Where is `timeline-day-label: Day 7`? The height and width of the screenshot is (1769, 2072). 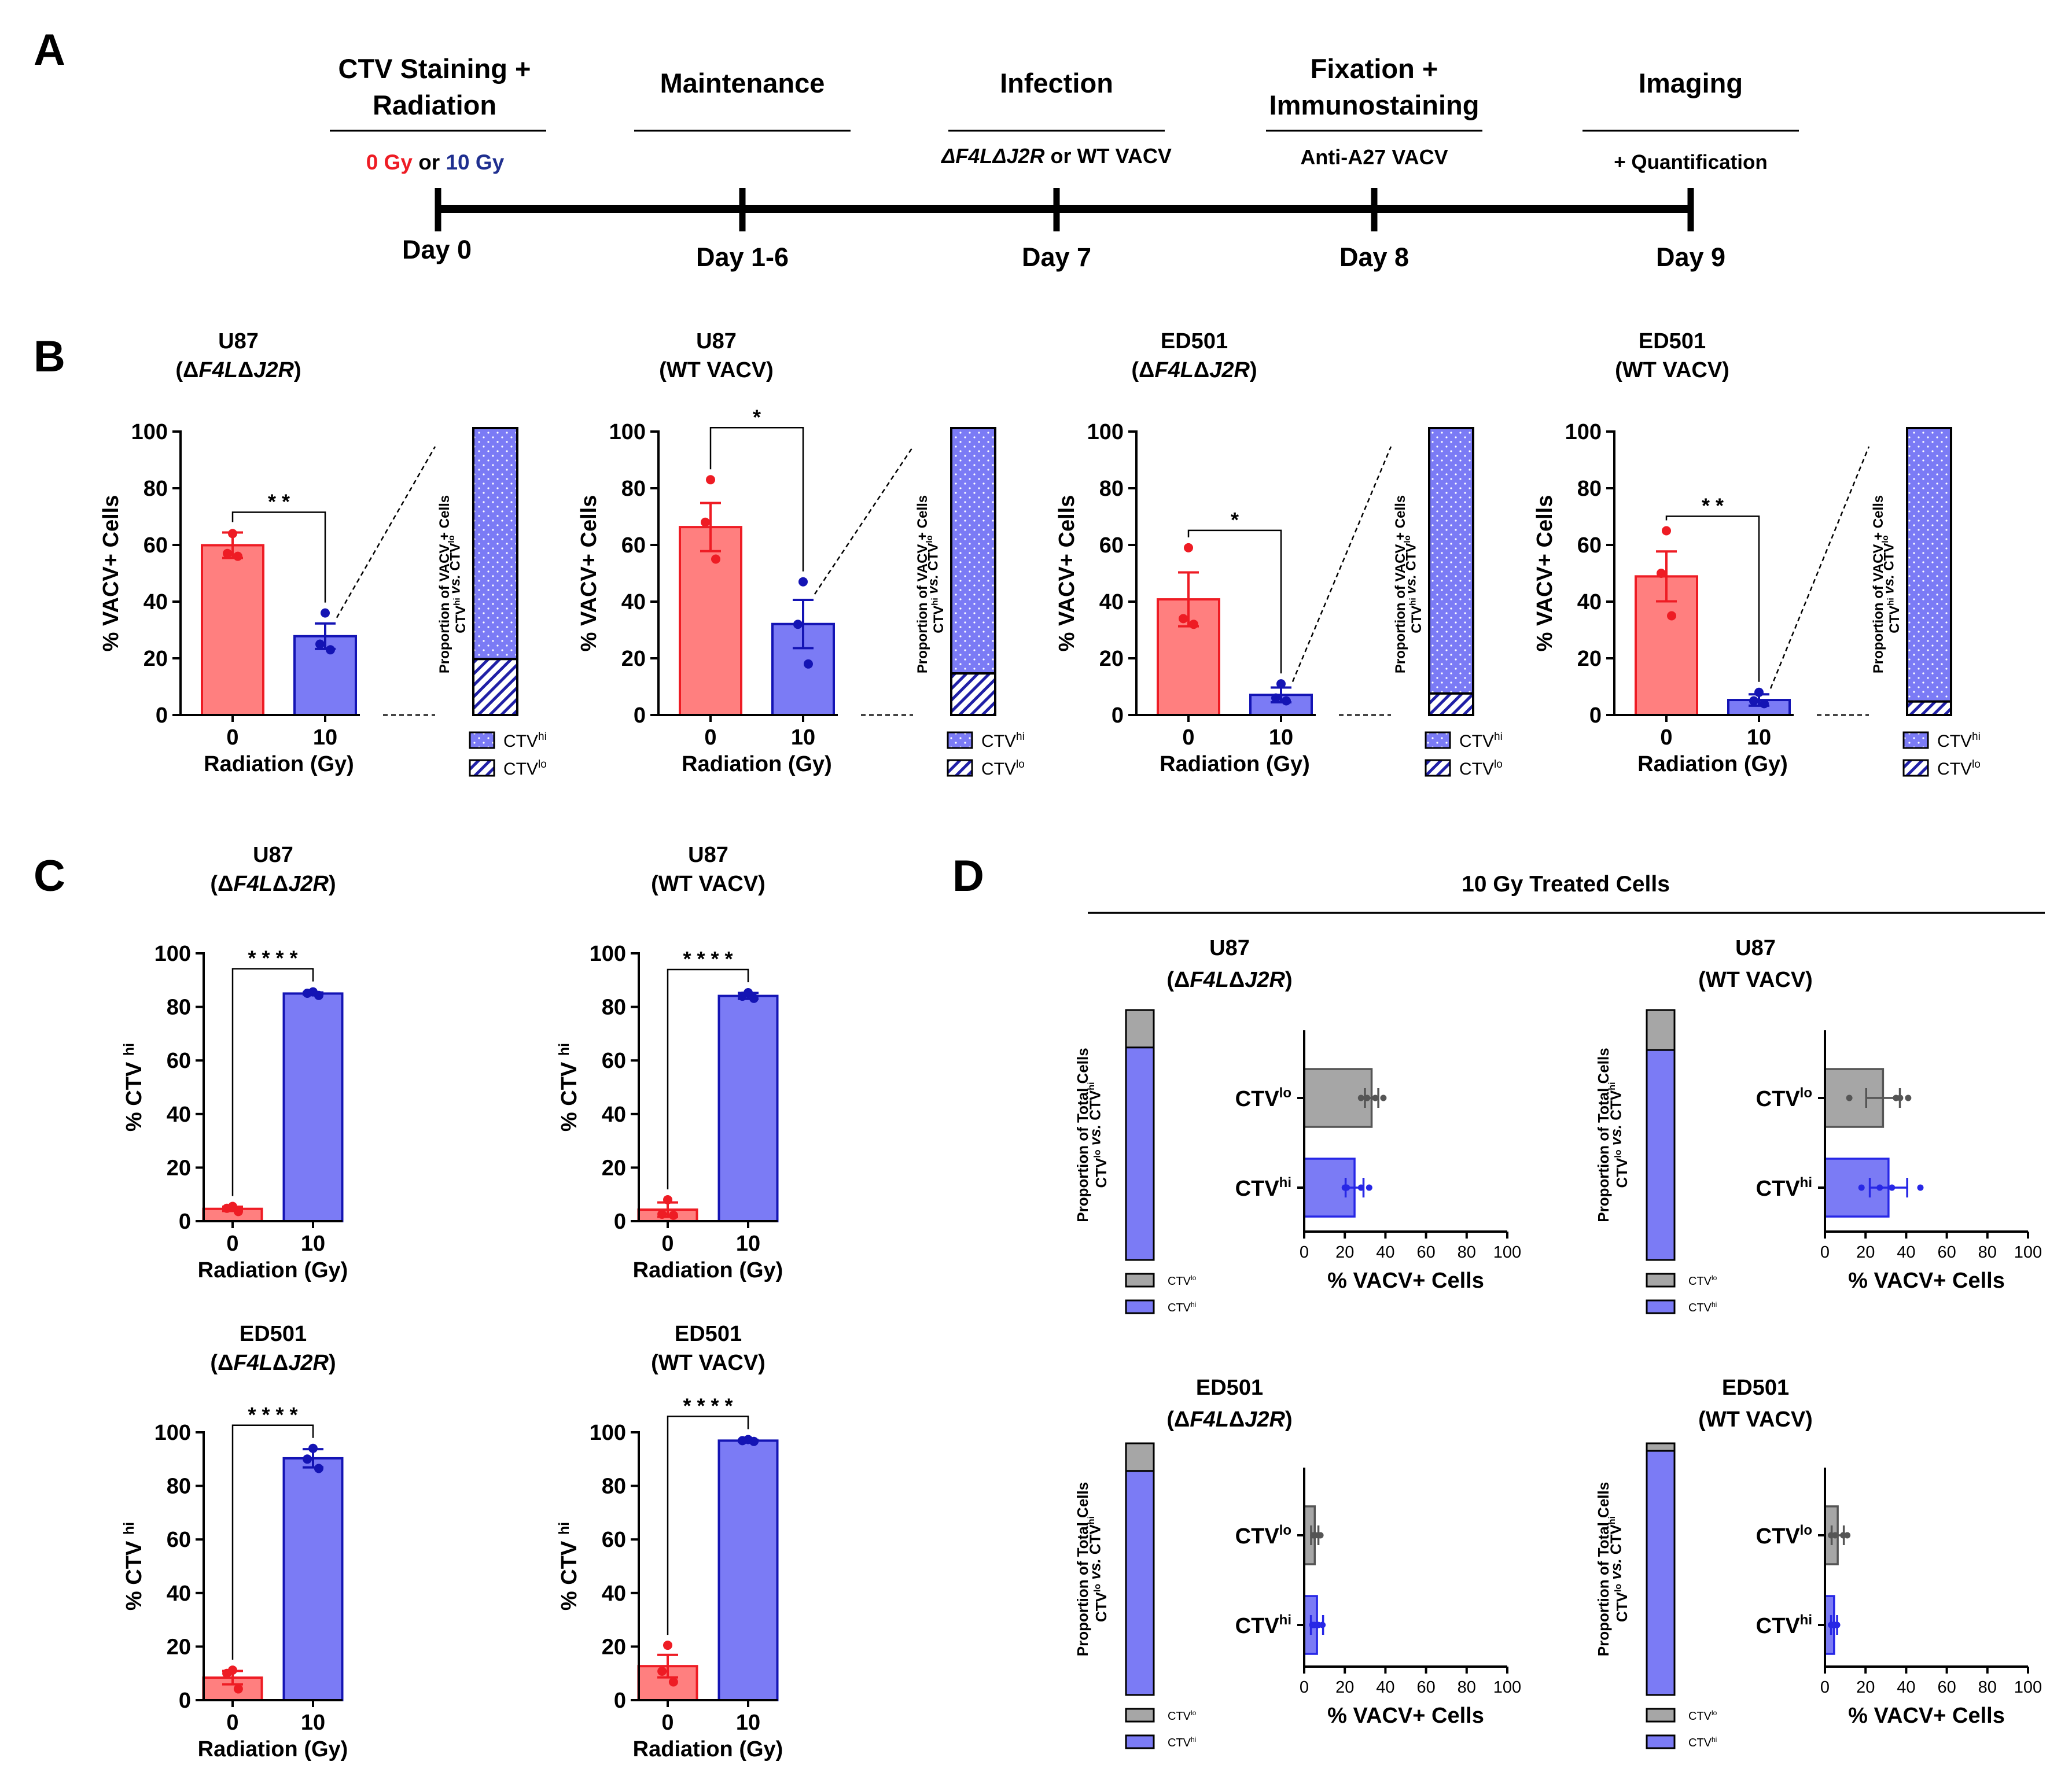 timeline-day-label: Day 7 is located at coordinates (1057, 257).